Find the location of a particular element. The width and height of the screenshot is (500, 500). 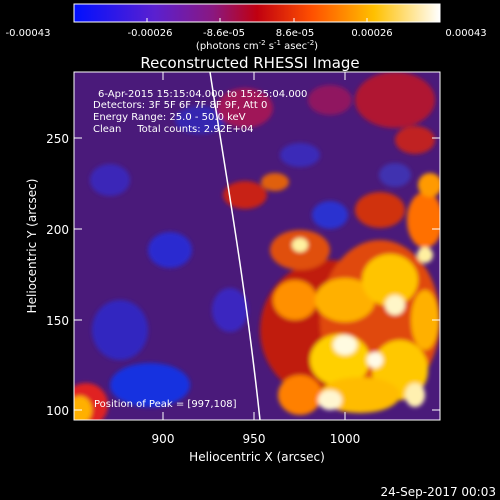

x-tick-label: 900 is located at coordinates (163, 439).